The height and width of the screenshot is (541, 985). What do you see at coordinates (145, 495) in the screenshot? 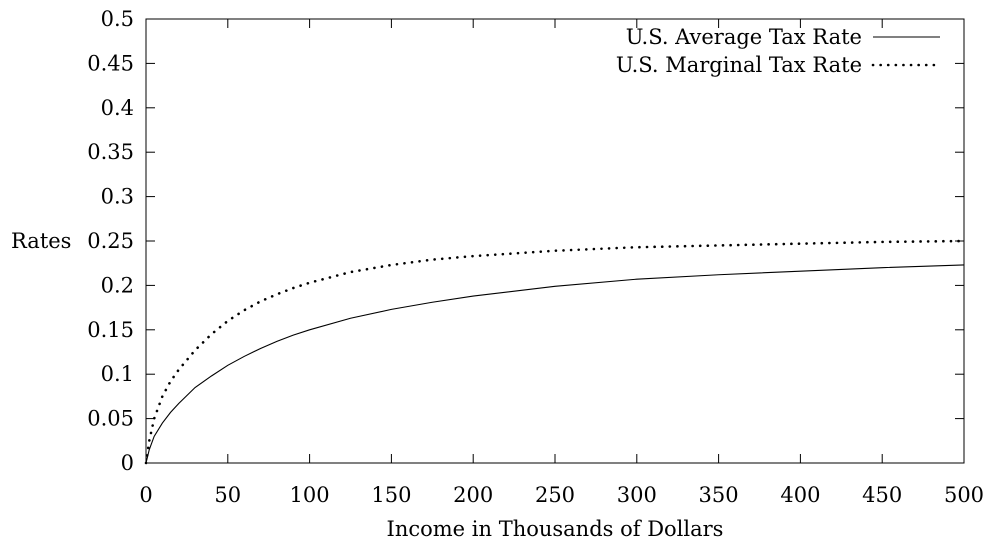
I see `x-tick-label: 0` at bounding box center [145, 495].